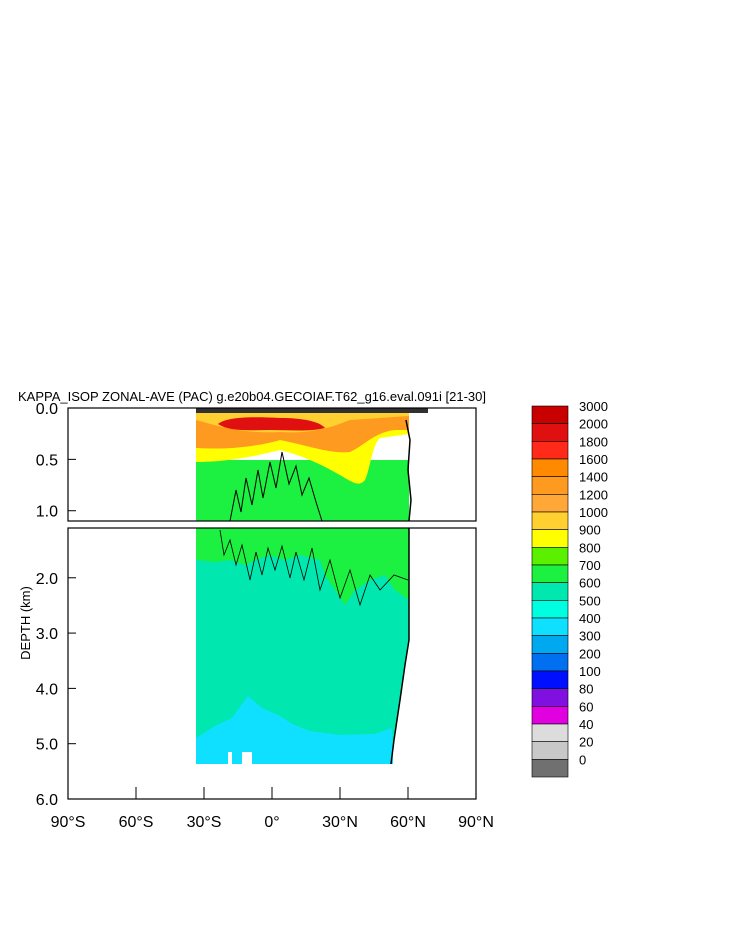 Image resolution: width=733 pixels, height=950 pixels. Describe the element at coordinates (586, 689) in the screenshot. I see `colorbar-label-16: 80` at that location.